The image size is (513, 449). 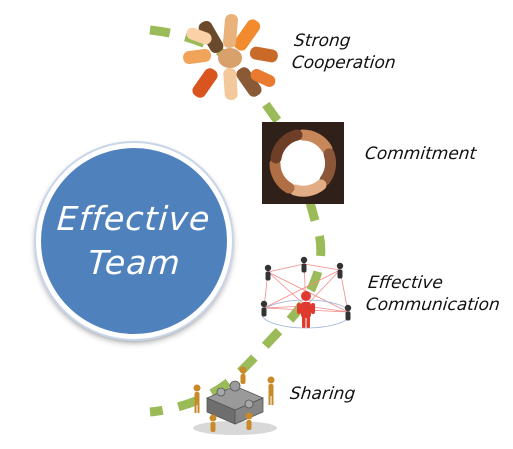 I want to click on people-network-icon, so click(x=306, y=296).